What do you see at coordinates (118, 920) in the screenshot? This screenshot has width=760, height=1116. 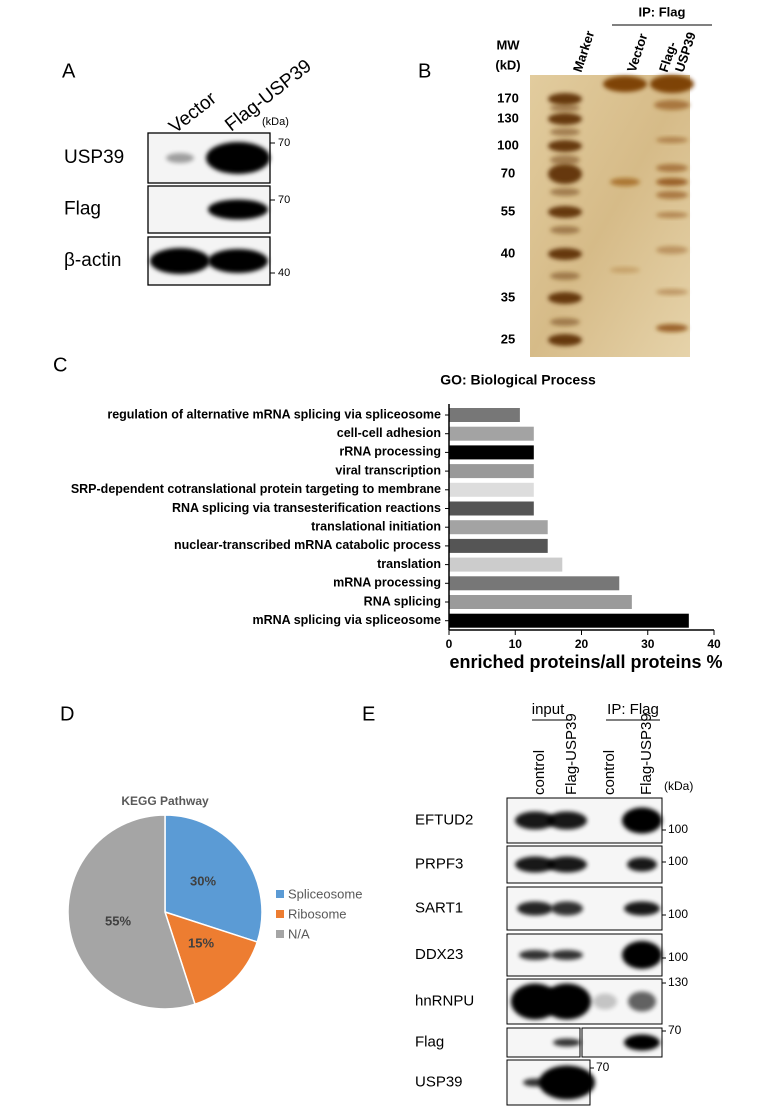 I see `value-label: 55%` at bounding box center [118, 920].